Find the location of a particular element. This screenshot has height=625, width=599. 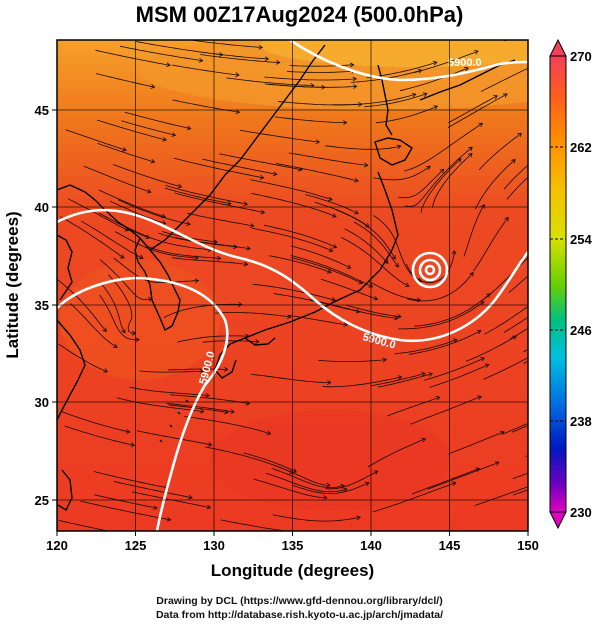

x-tick-label: 150 is located at coordinates (528, 545).